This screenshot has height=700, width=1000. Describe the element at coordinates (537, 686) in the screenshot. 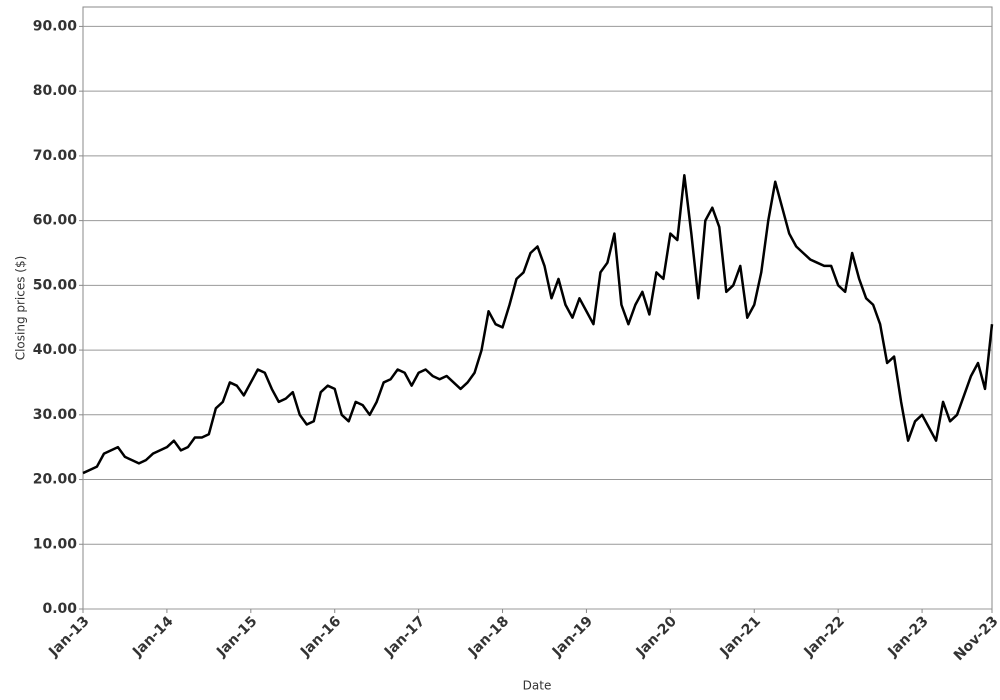

I see `x-axis-title: Date` at that location.